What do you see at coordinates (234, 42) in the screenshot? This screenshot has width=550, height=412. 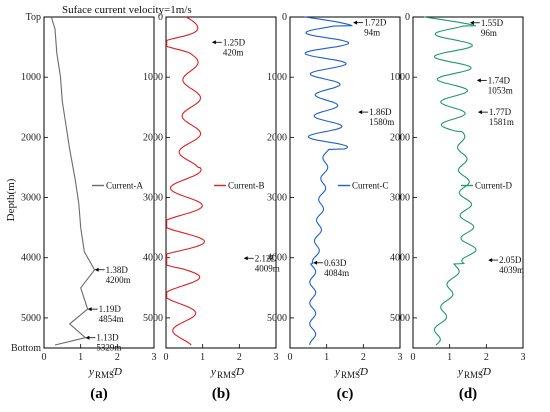 I see `annotation-label: 1.25D` at bounding box center [234, 42].